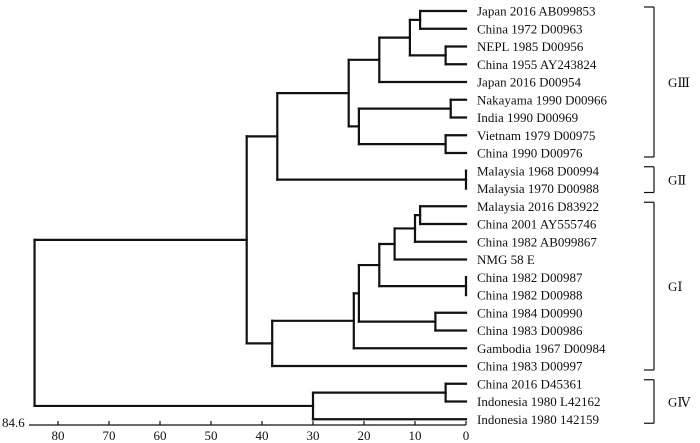  Describe the element at coordinates (262, 435) in the screenshot. I see `axis-tick-label: 40` at that location.